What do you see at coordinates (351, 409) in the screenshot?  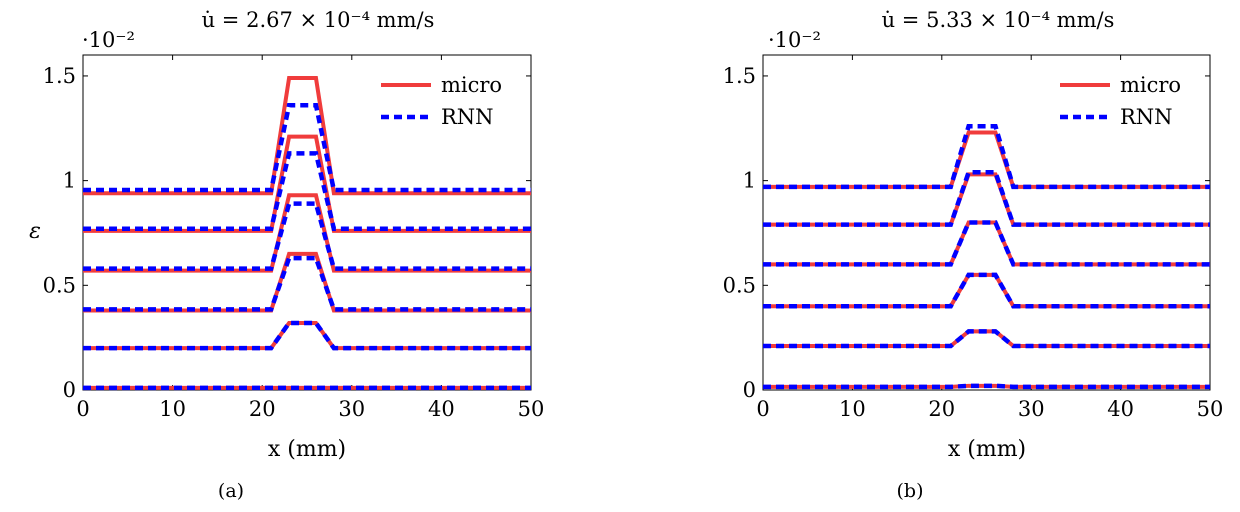 I see `panel-a-xtick-label: 30` at bounding box center [351, 409].